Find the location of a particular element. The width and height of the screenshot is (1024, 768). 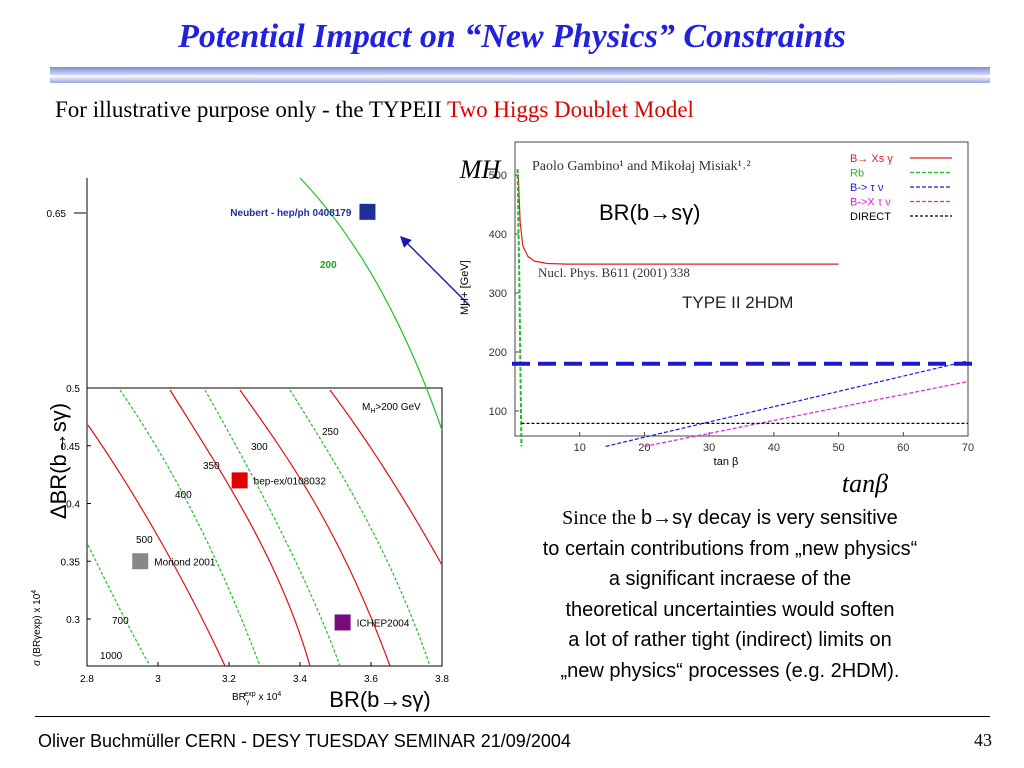

footer-divider is located at coordinates (512, 716).